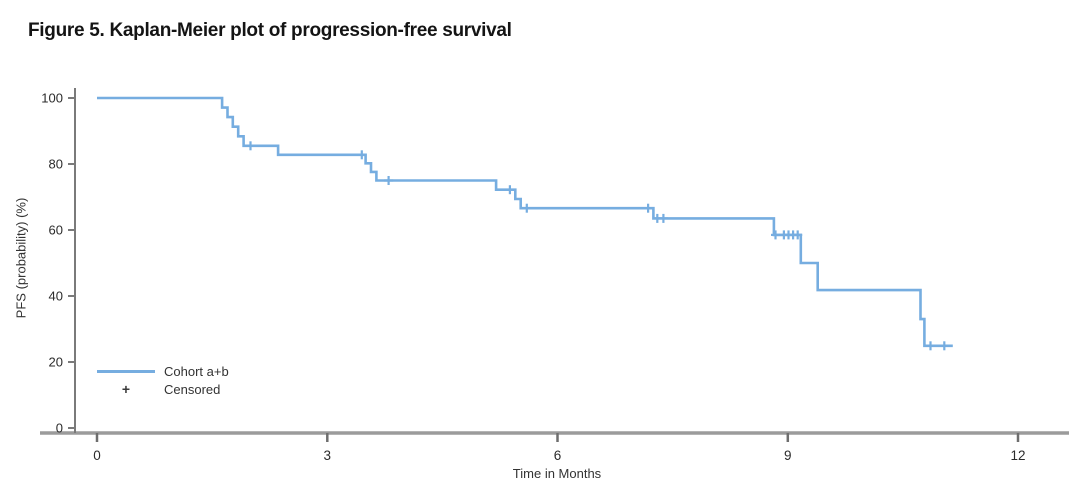 This screenshot has height=491, width=1069. Describe the element at coordinates (328, 455) in the screenshot. I see `x-tick-label: 3` at that location.